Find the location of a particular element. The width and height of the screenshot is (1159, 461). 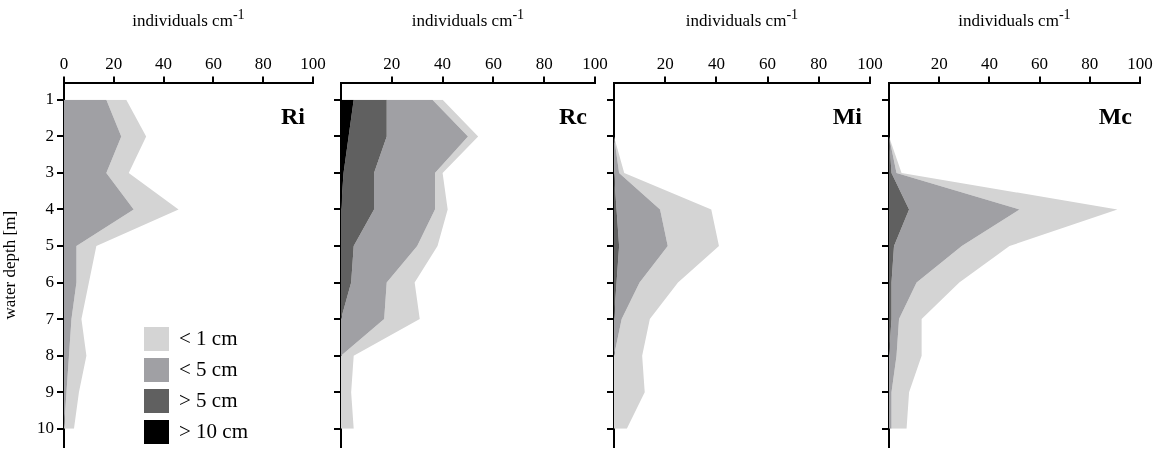

legend-label: < 1 cm is located at coordinates (208, 338).